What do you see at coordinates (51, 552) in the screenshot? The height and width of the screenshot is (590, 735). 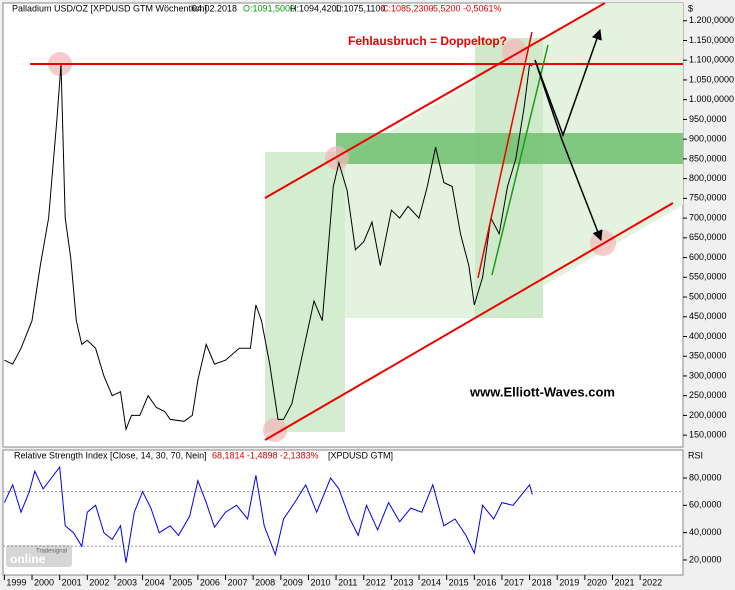 I see `logo: Tradesignal` at bounding box center [51, 552].